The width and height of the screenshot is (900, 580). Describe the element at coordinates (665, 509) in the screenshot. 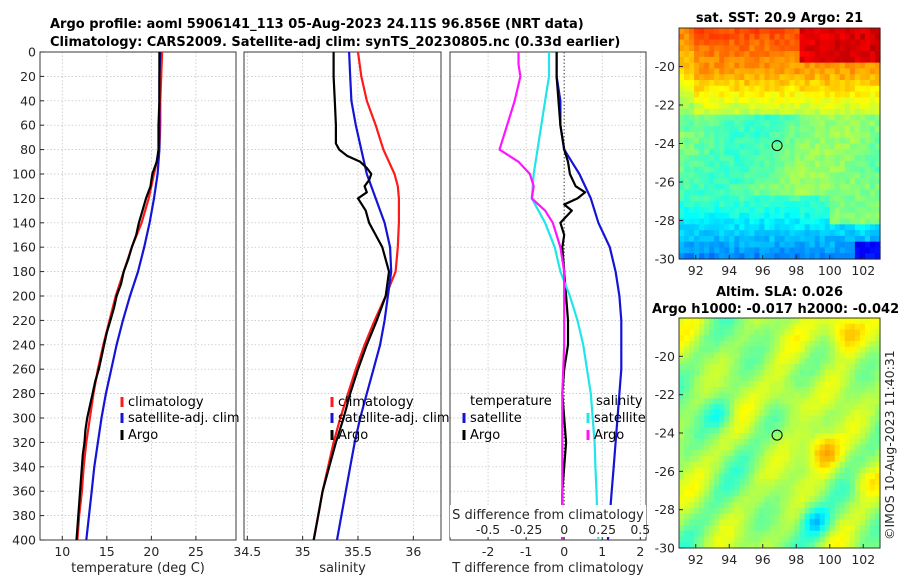

I see `map-y-tick-label: -28` at that location.